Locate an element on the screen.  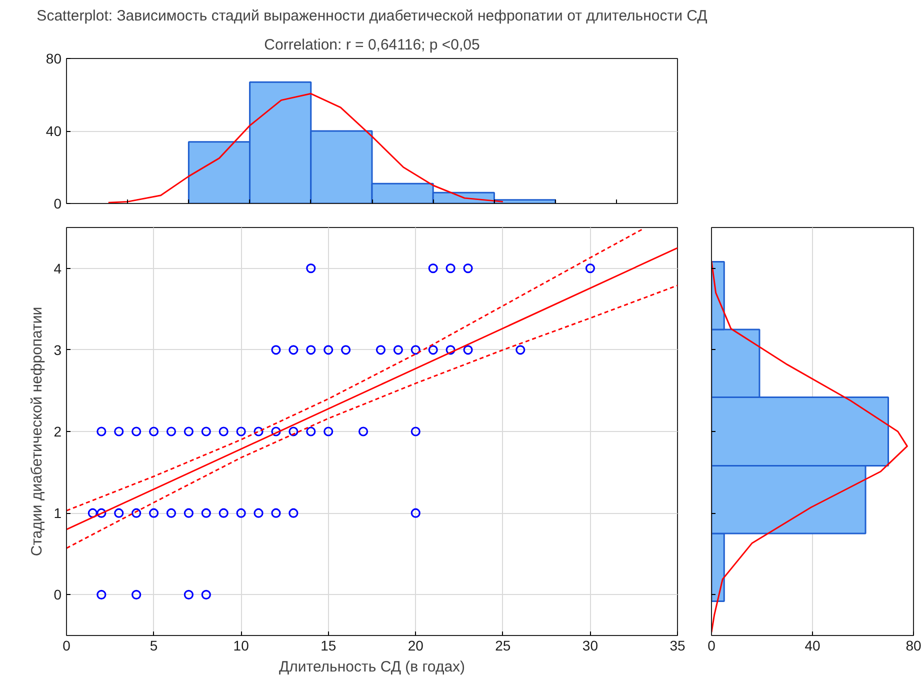
x-tick-label: 15 is located at coordinates (328, 646).